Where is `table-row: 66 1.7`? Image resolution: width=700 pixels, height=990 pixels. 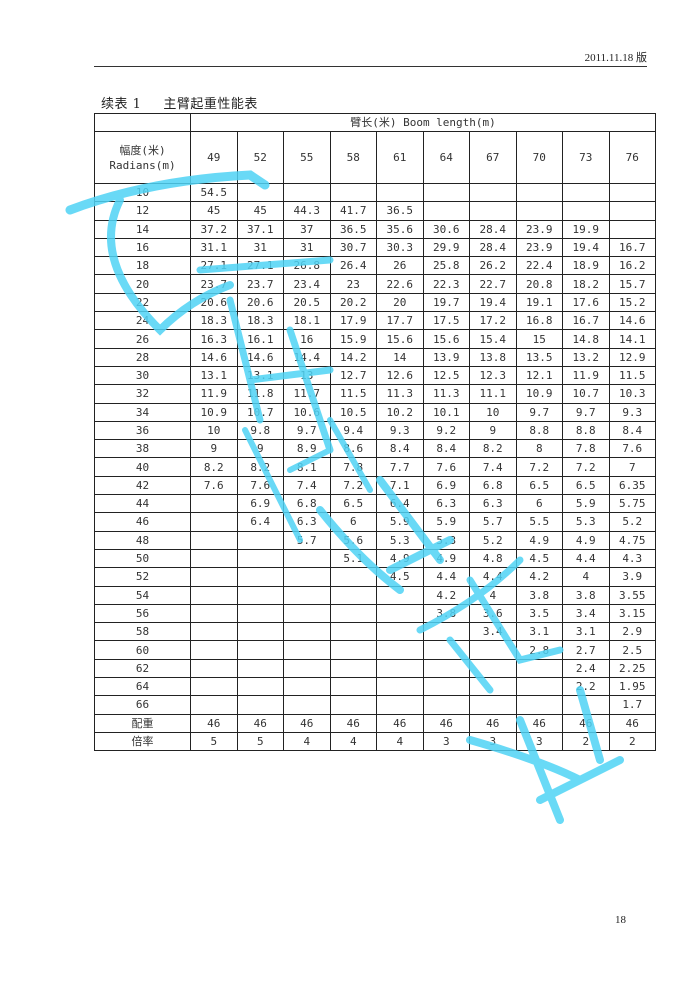
table-row: 66 1.7 is located at coordinates (375, 705).